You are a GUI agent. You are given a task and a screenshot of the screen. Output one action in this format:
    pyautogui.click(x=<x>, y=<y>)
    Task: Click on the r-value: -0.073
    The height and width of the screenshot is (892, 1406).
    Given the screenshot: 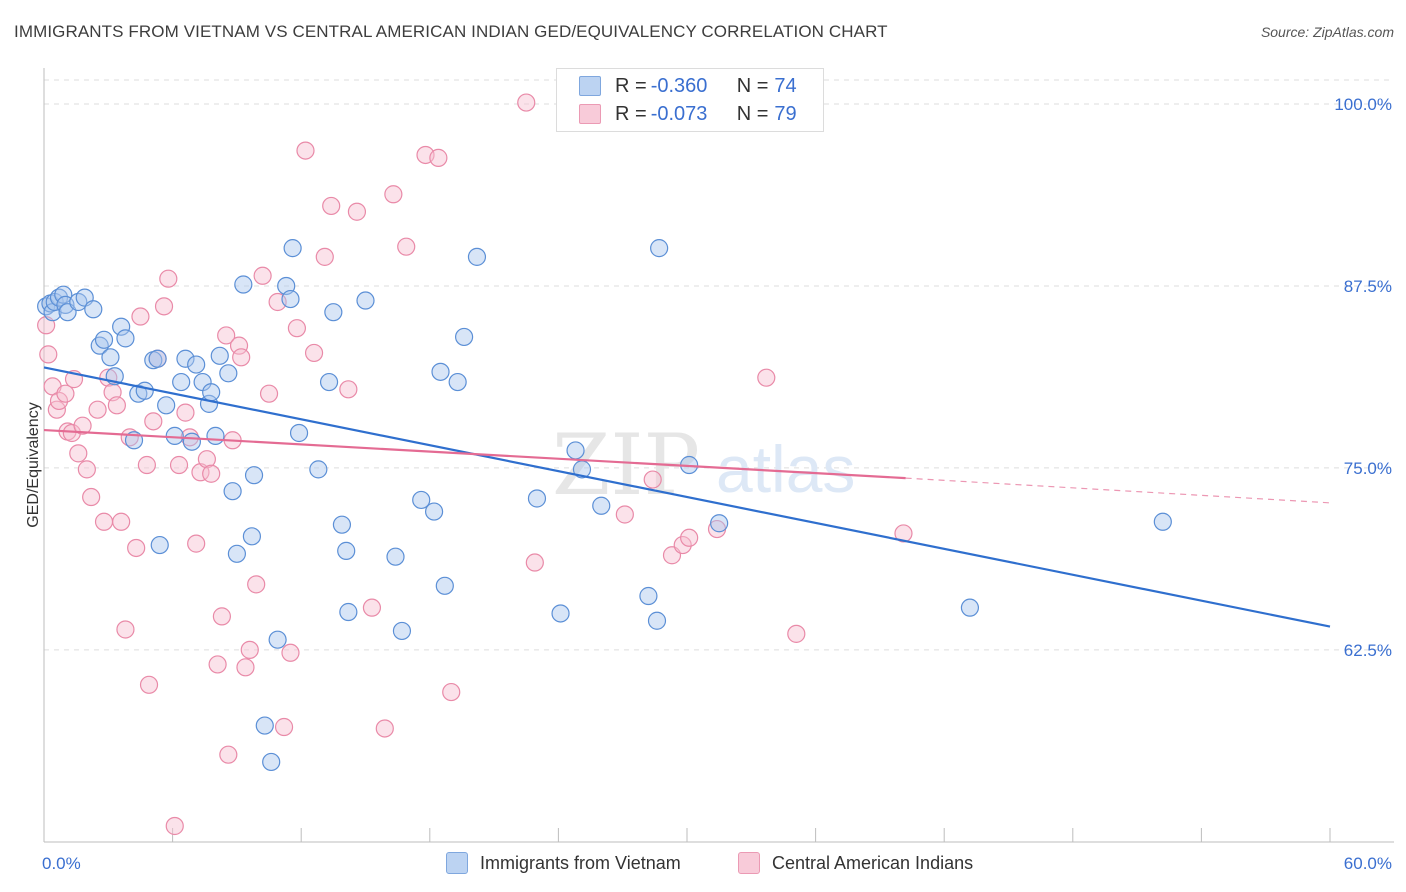 What is the action you would take?
    pyautogui.click(x=679, y=113)
    